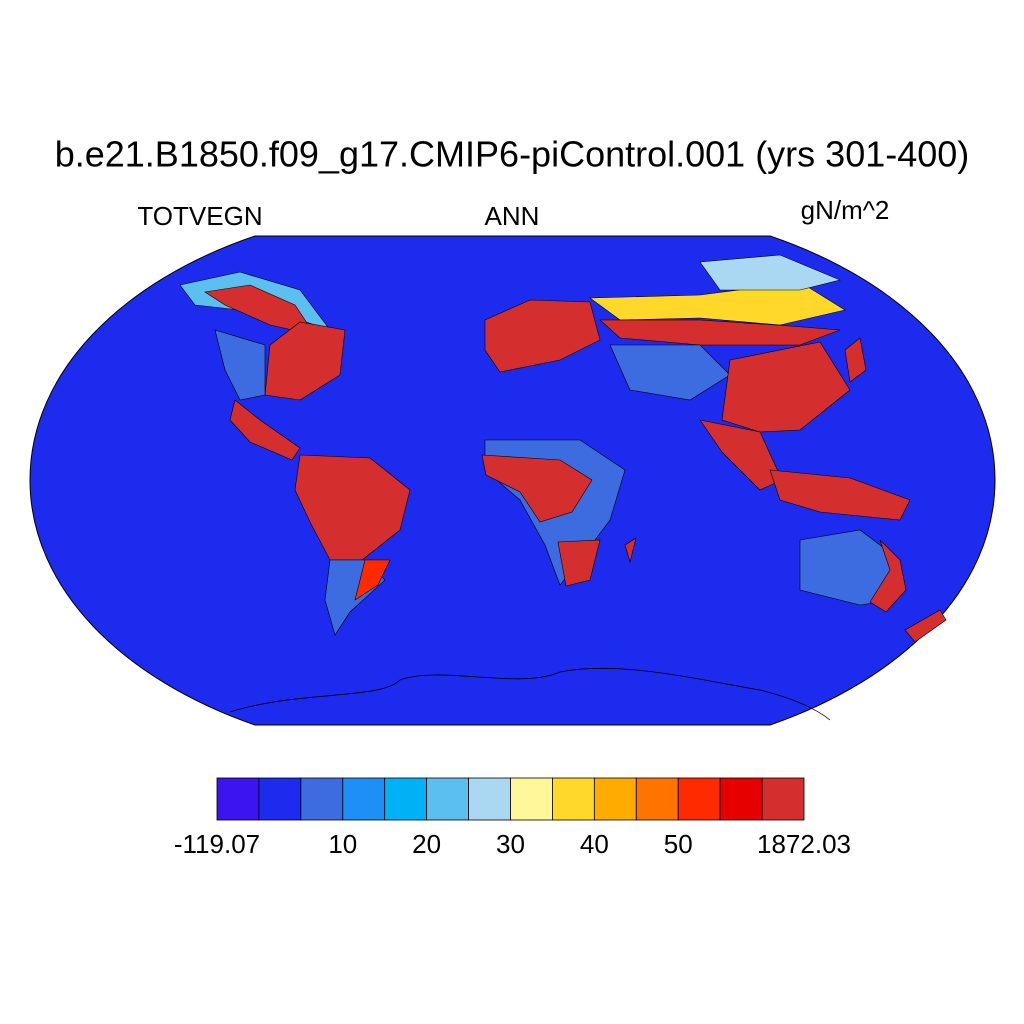 The width and height of the screenshot is (1024, 1024). I want to click on colorbar-label: 50, so click(678, 844).